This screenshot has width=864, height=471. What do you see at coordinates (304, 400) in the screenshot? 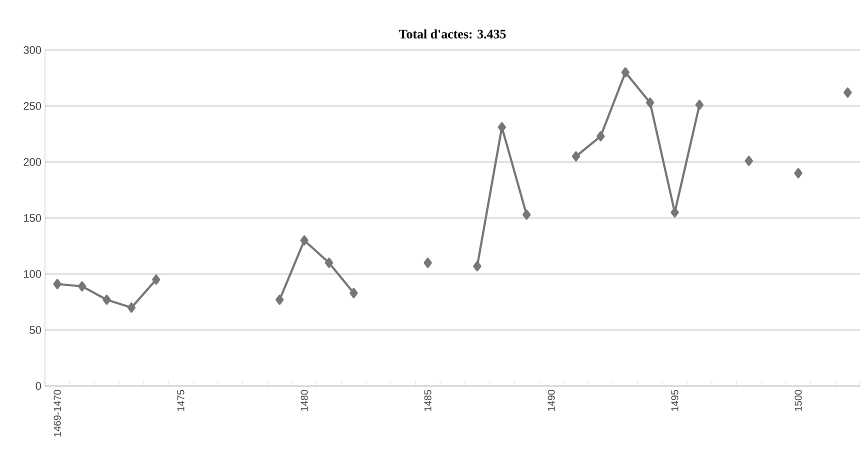
I see `x-tick-label: 1480` at bounding box center [304, 400].